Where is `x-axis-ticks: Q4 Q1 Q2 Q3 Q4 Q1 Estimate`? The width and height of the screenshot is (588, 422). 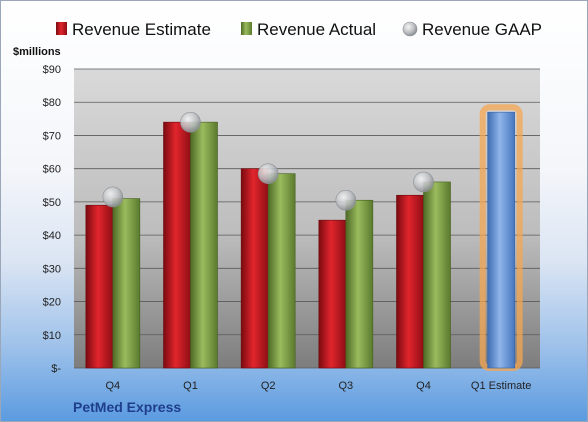 x-axis-ticks: Q4 Q1 Q2 Q3 Q4 Q1 Estimate is located at coordinates (318, 386).